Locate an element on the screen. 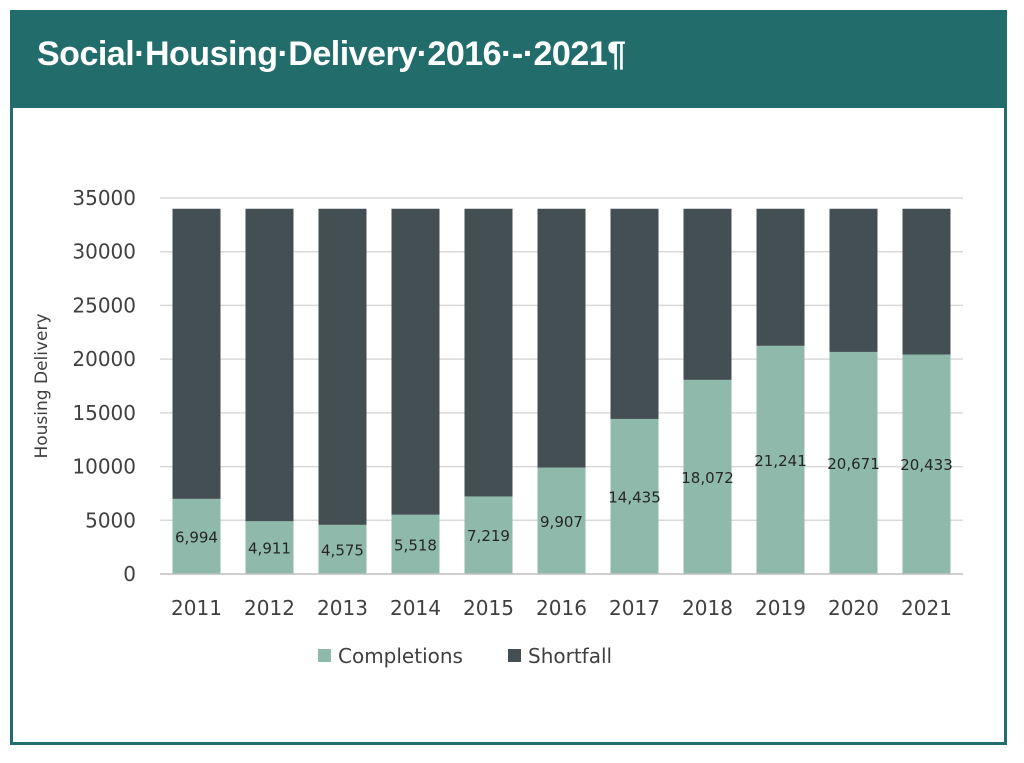 Image resolution: width=1024 pixels, height=763 pixels. legend-label-shortfall: Shortfall is located at coordinates (570, 656).